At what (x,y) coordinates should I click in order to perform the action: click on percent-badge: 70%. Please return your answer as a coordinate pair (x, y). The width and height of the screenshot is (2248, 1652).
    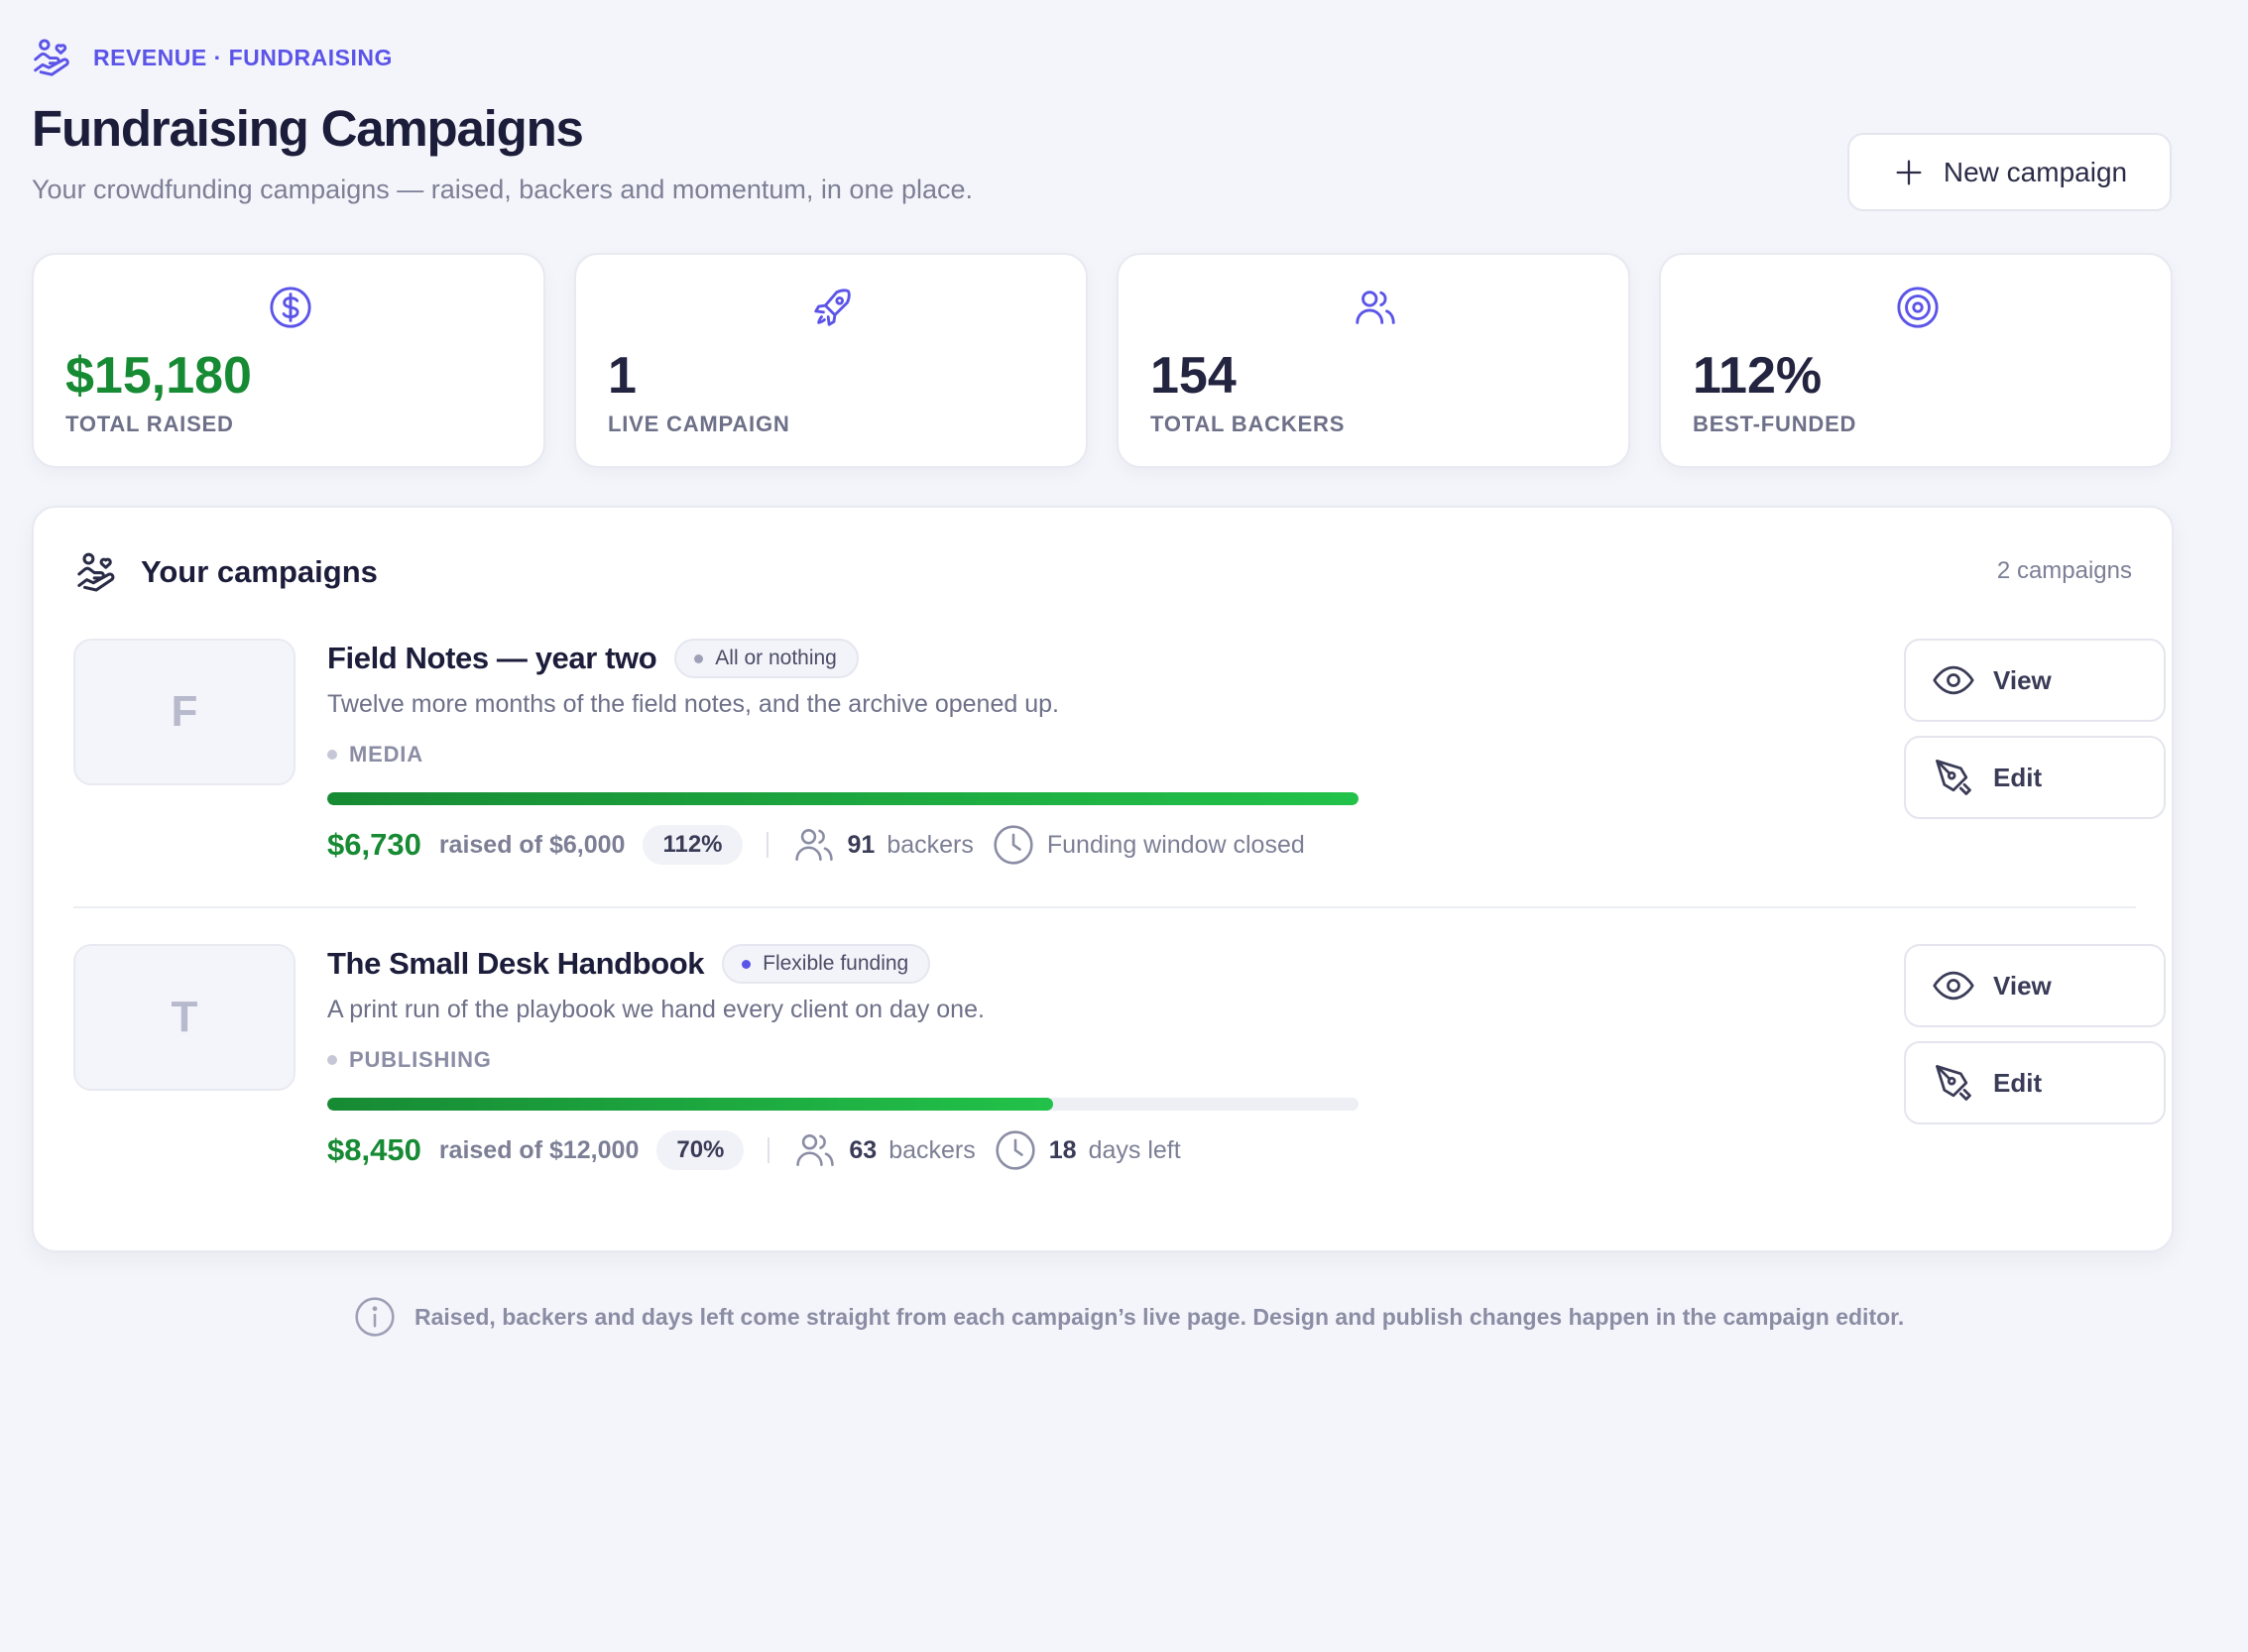
    Looking at the image, I should click on (700, 1150).